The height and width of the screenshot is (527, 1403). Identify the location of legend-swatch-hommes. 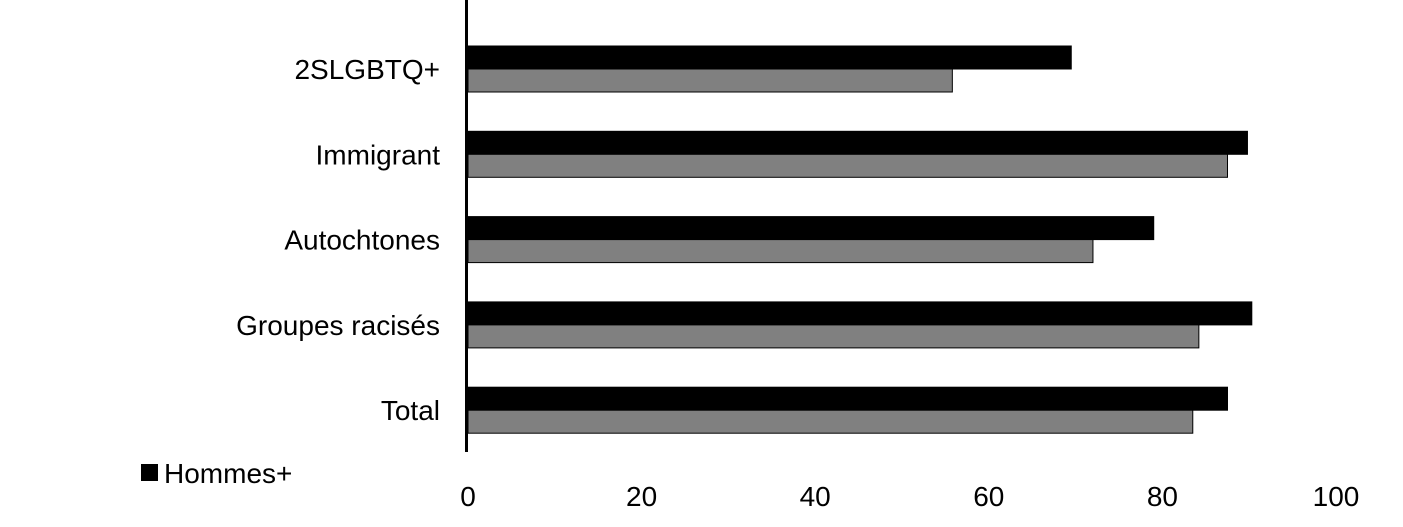
(149, 472).